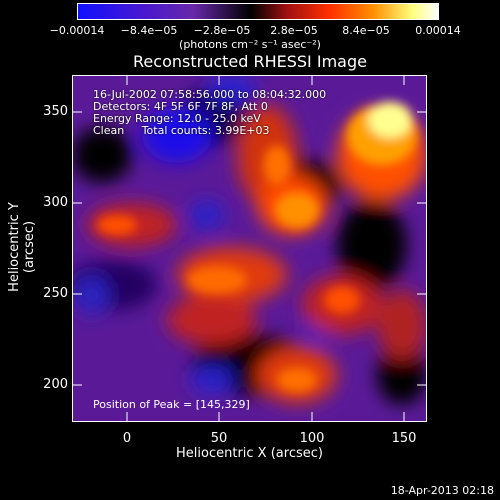  I want to click on colorbar-units: (photons cm⁻² s⁻¹ asec⁻²), so click(250, 44).